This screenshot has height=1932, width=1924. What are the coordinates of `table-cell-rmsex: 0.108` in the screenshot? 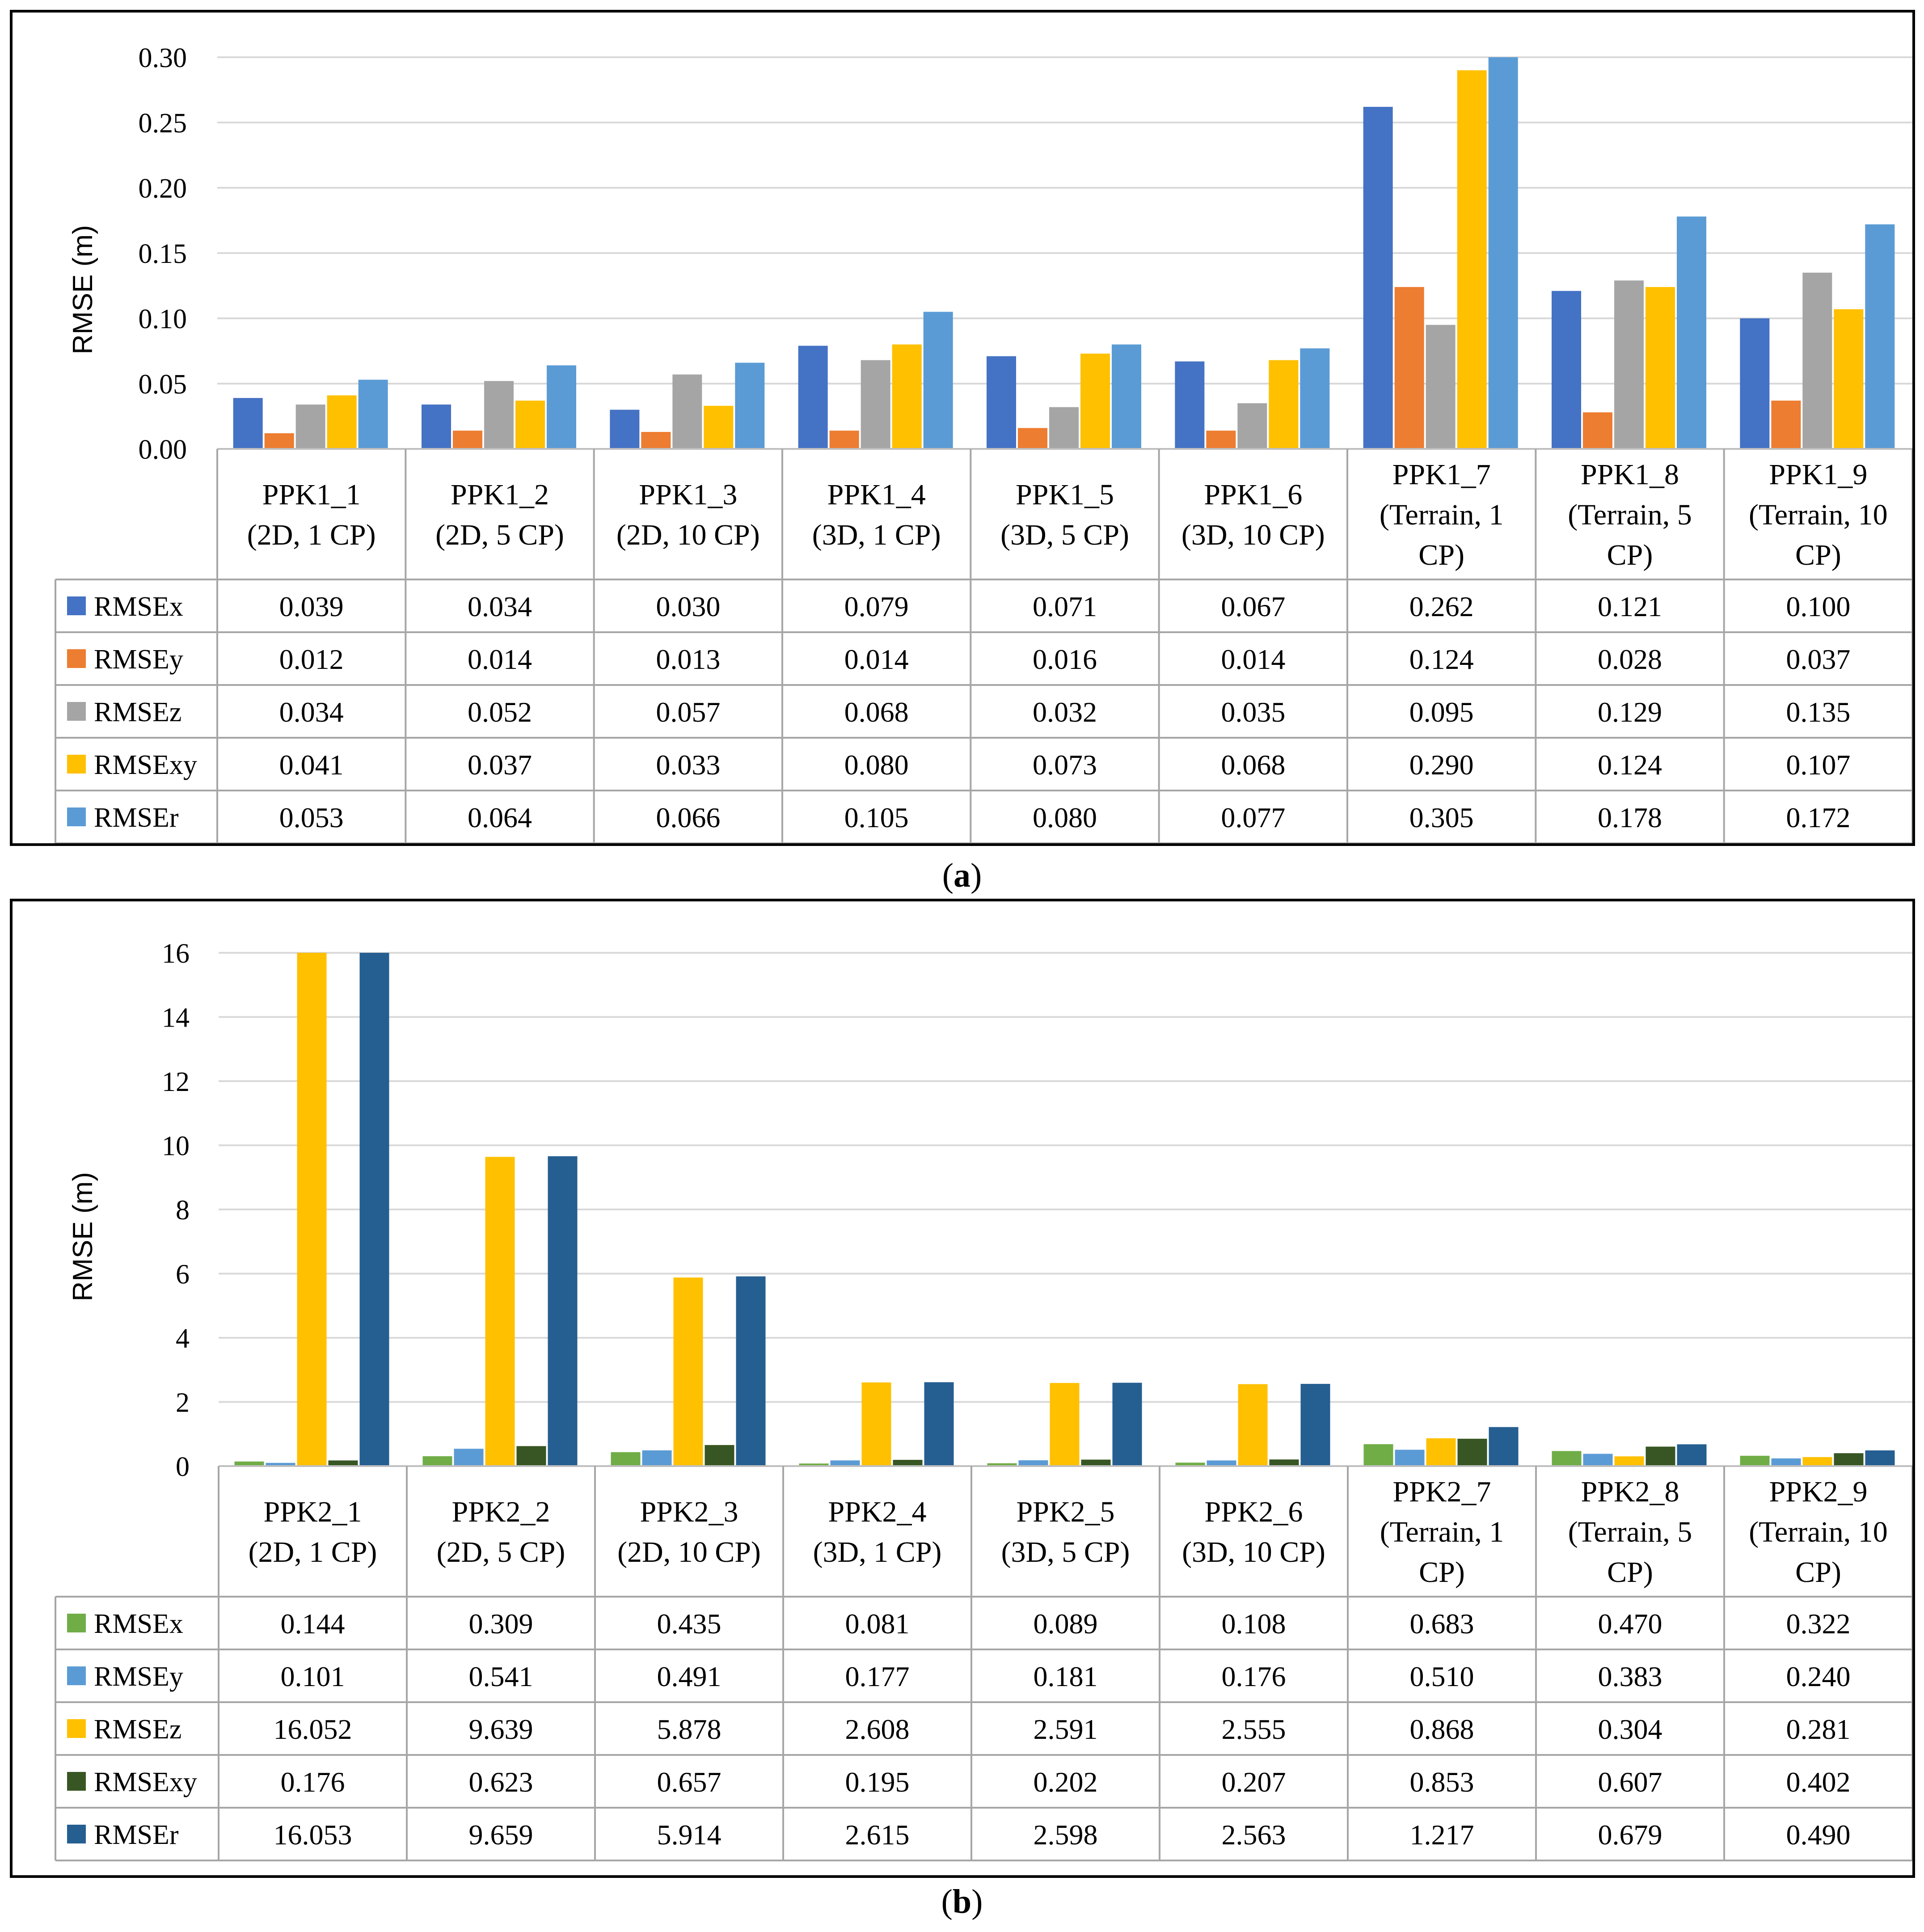 It's located at (1254, 1624).